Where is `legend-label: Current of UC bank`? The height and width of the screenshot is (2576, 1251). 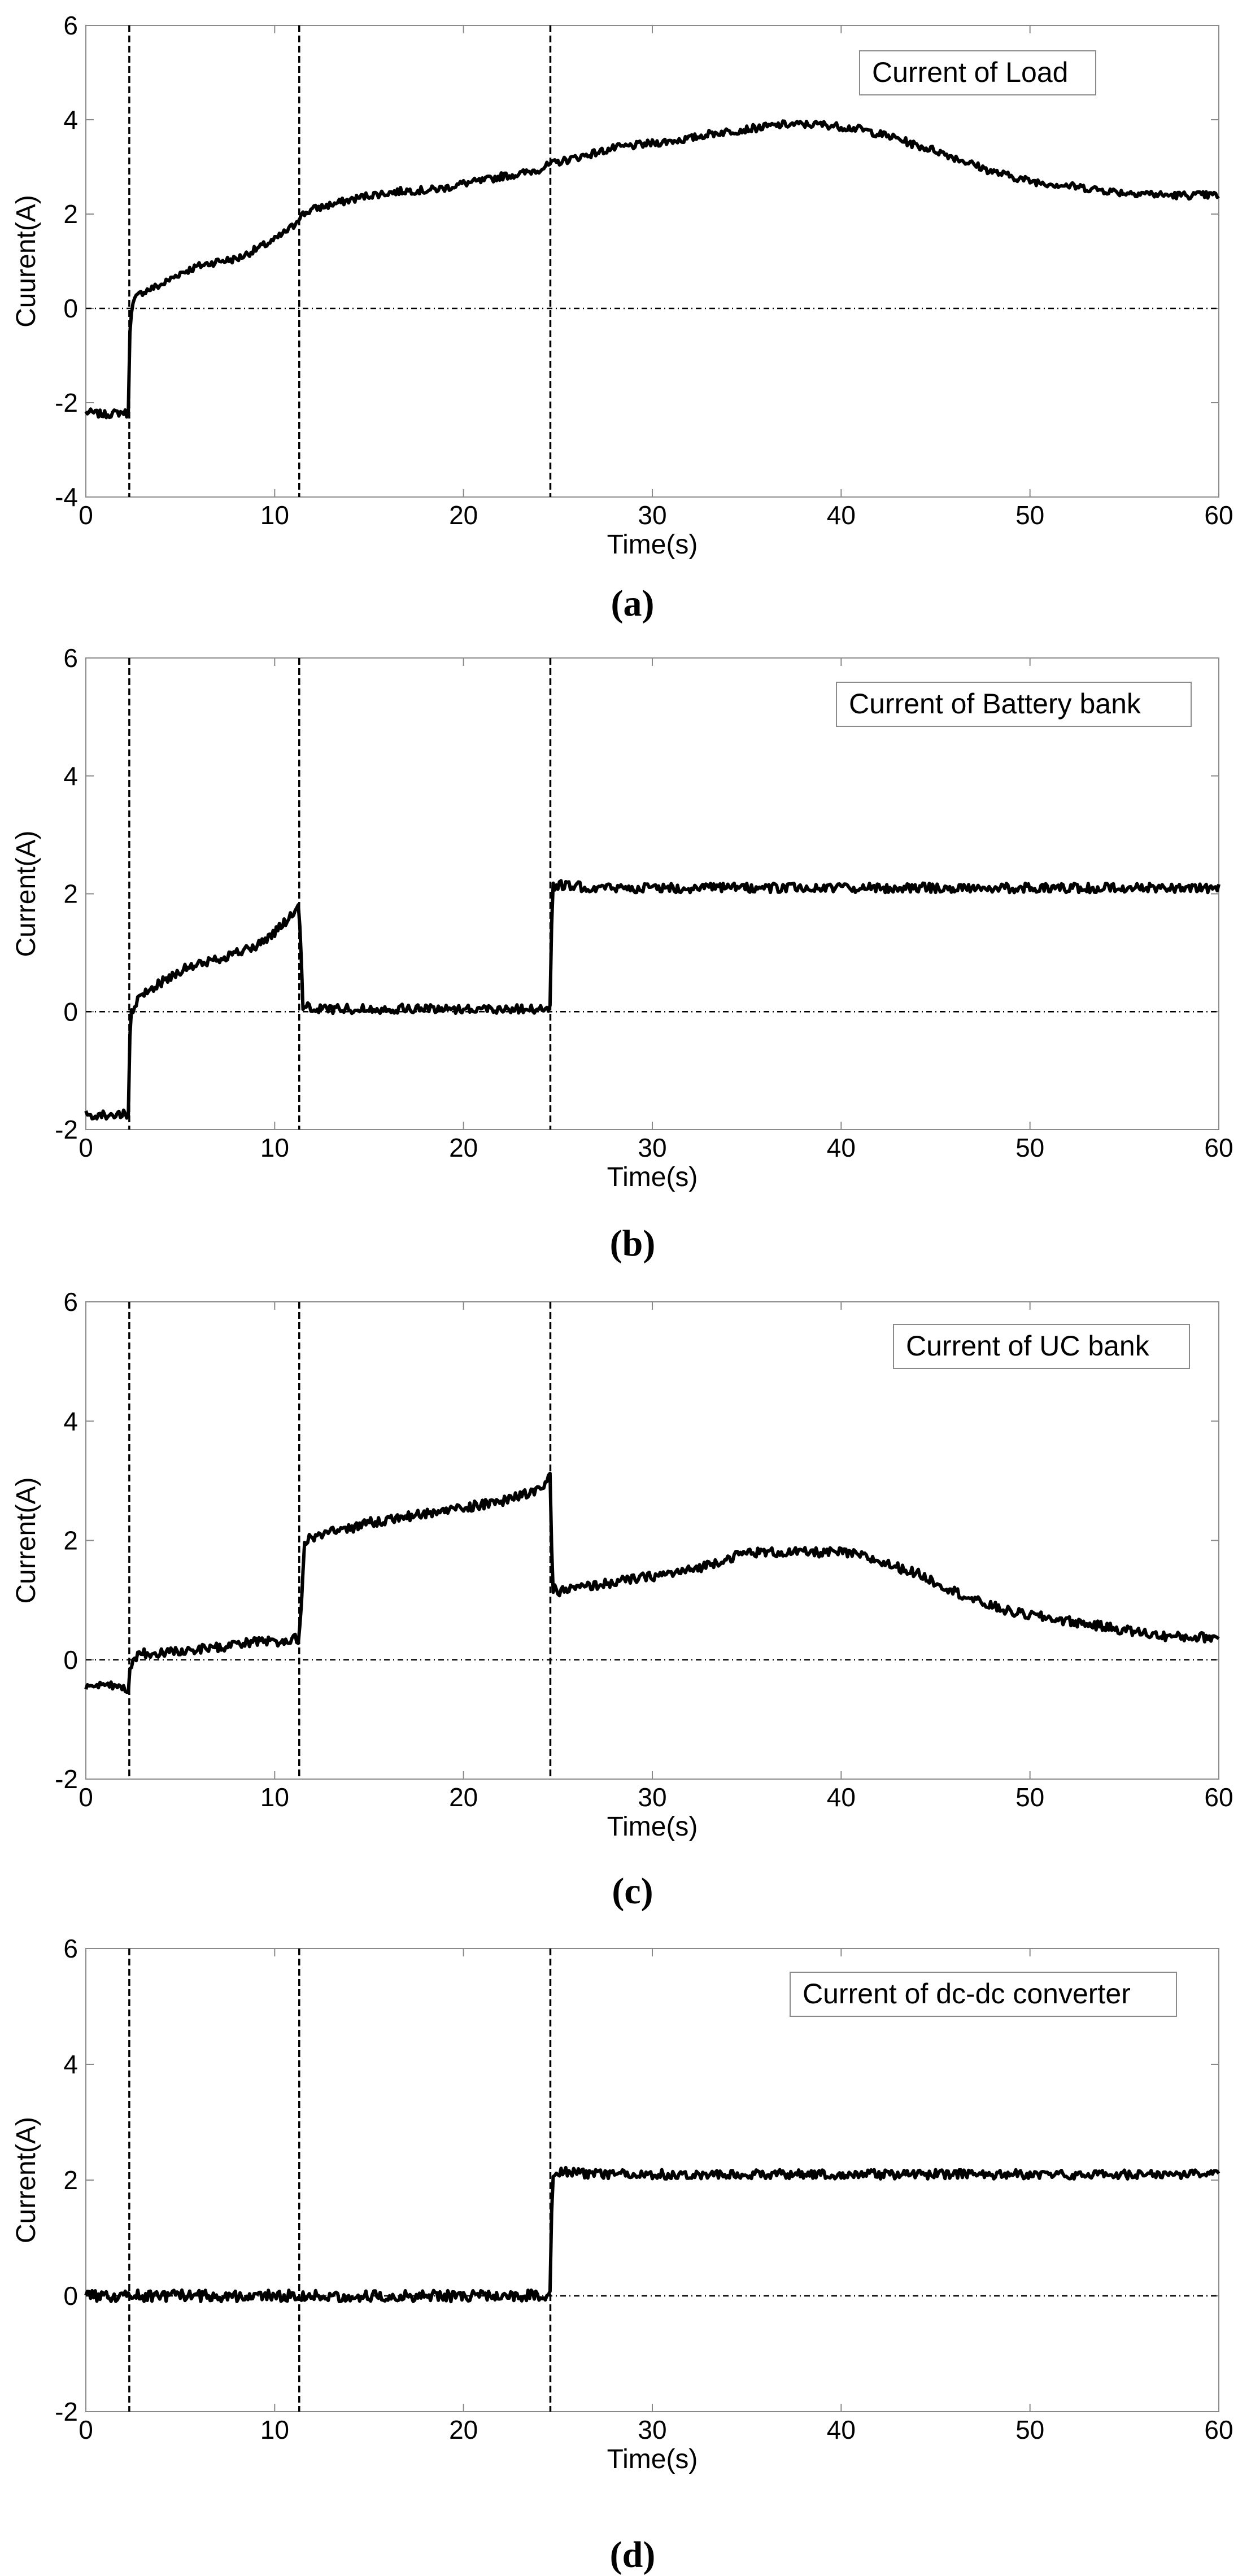
legend-label: Current of UC bank is located at coordinates (1028, 1346).